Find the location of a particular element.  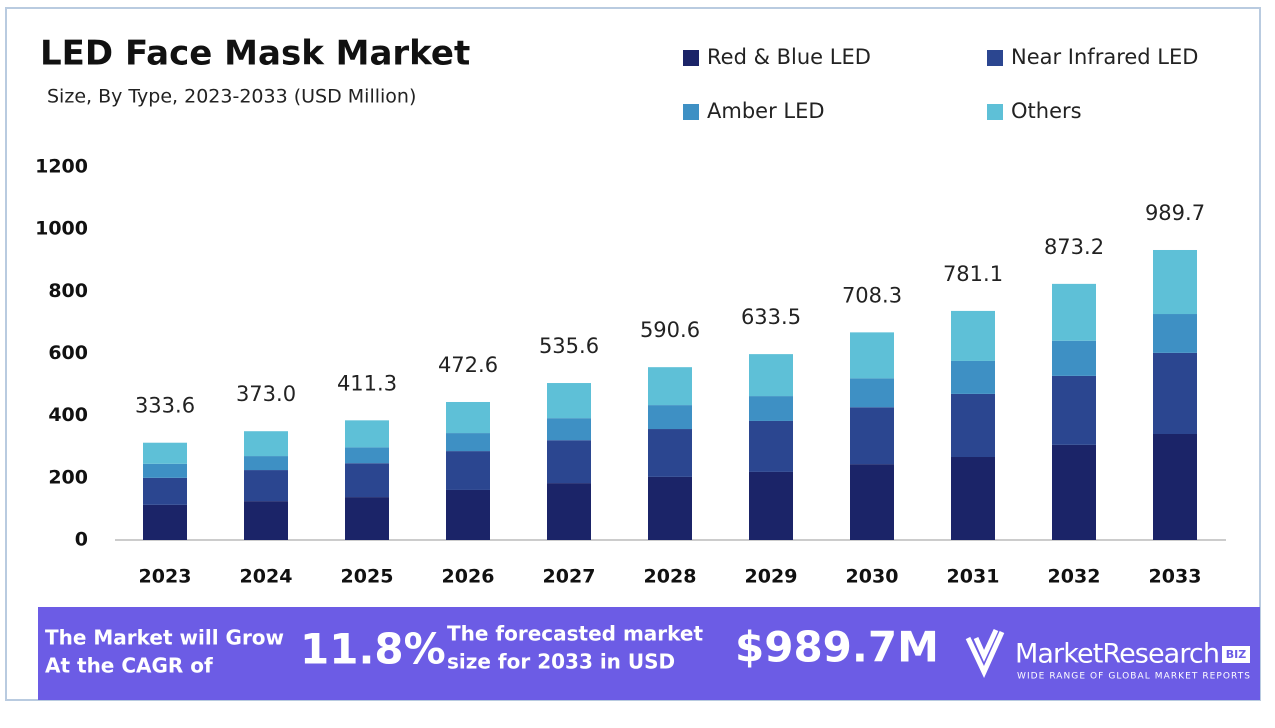

x-tick-label: 2023 is located at coordinates (165, 577).